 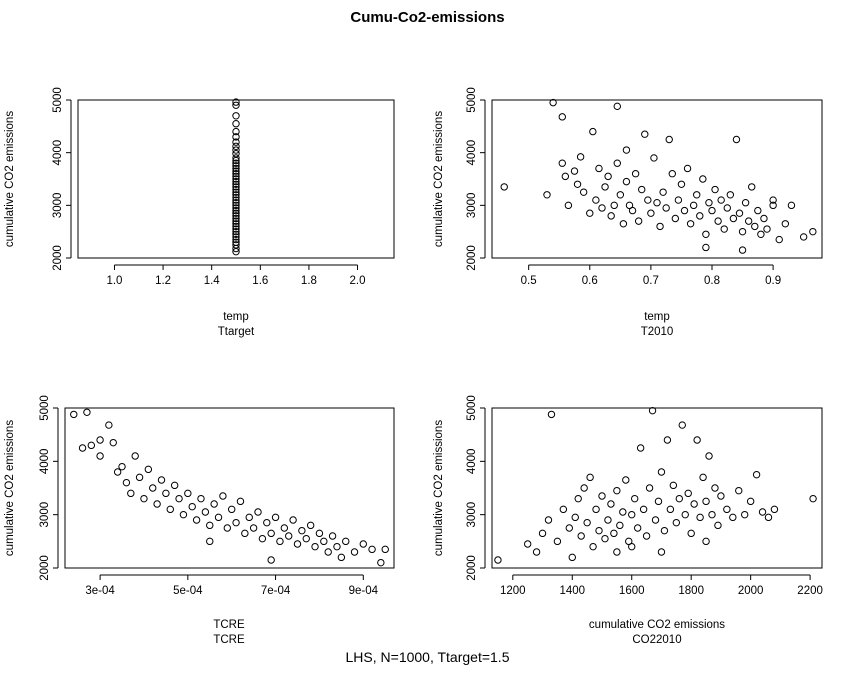 What do you see at coordinates (691, 591) in the screenshot?
I see `x-tick-label: 1800` at bounding box center [691, 591].